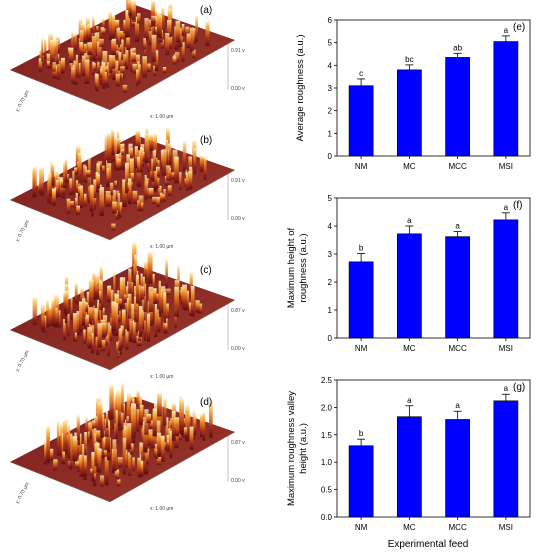 The height and width of the screenshot is (555, 550). I want to click on y-tick-label: 4, so click(330, 226).